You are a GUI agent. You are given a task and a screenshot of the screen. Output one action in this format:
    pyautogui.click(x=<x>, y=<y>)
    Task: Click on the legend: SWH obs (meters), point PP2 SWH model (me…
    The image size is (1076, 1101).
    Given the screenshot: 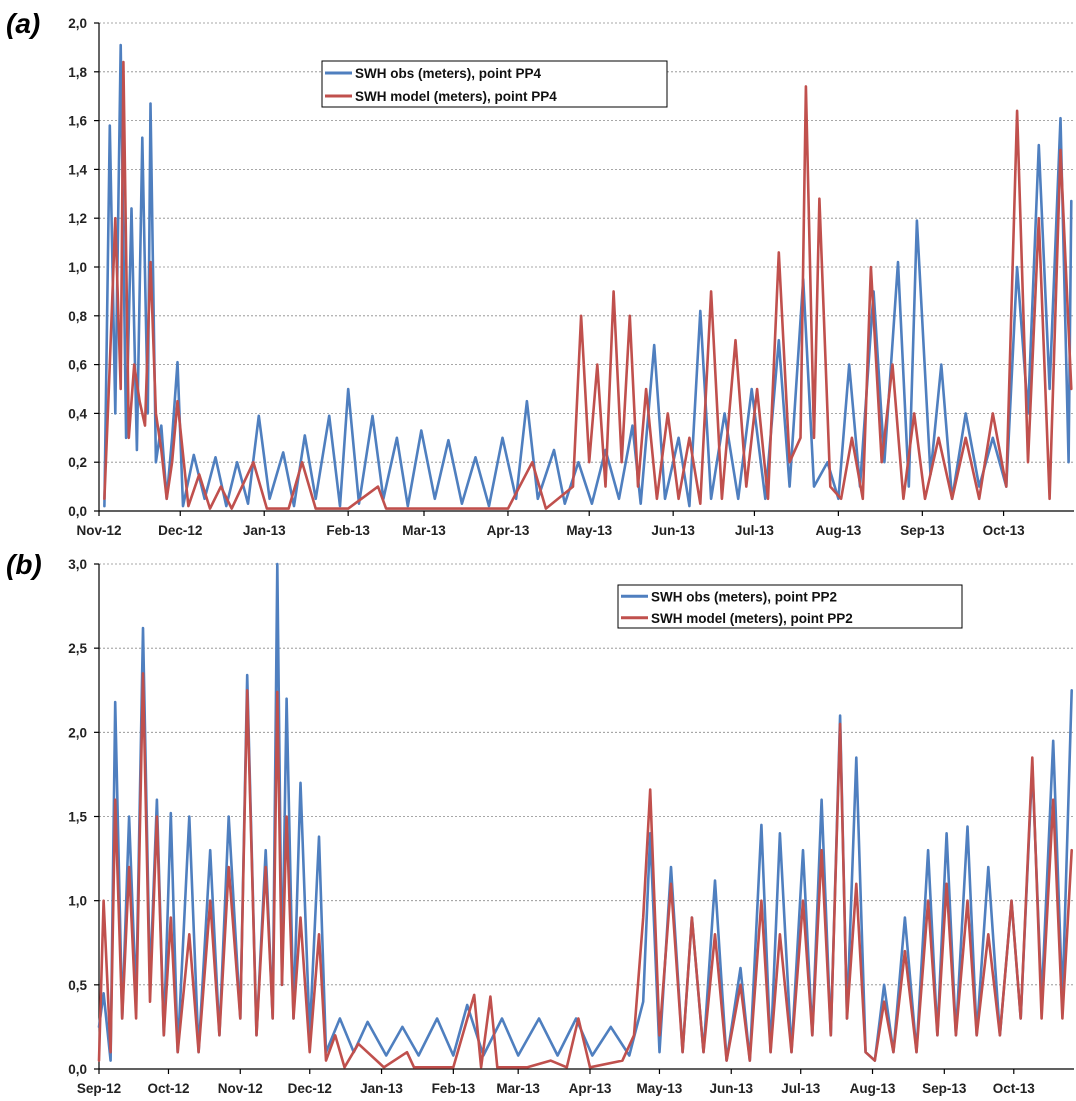 What is the action you would take?
    pyautogui.click(x=790, y=606)
    